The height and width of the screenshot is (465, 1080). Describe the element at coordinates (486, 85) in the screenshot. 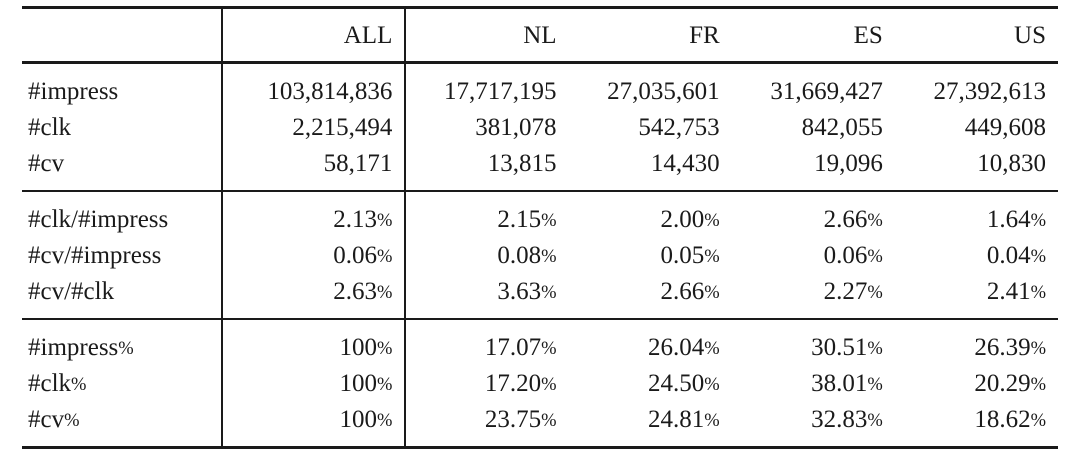

I see `cell-nl: 17,717,195` at that location.